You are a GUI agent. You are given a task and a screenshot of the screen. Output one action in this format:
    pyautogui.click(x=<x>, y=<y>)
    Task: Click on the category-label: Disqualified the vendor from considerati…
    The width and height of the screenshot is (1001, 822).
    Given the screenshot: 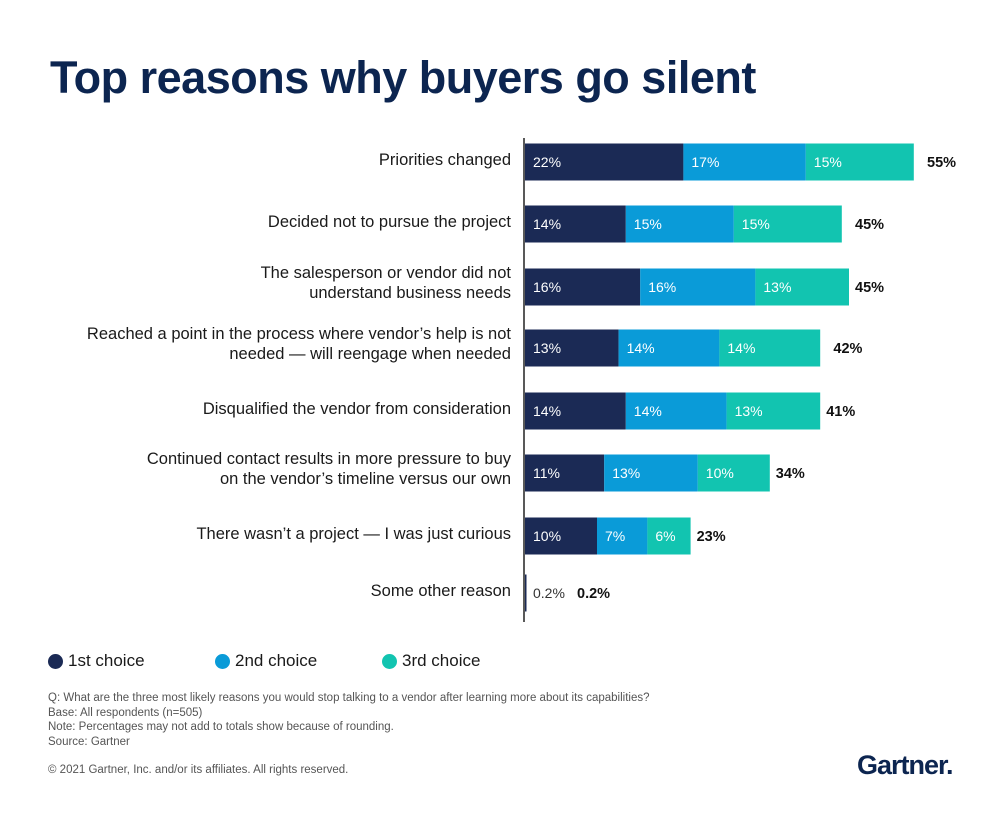 What is the action you would take?
    pyautogui.click(x=357, y=409)
    